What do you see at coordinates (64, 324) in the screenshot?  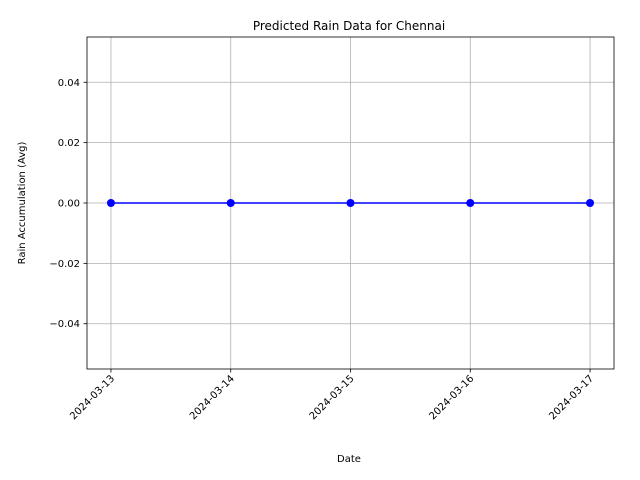 I see `y-tick-label: −0.04` at bounding box center [64, 324].